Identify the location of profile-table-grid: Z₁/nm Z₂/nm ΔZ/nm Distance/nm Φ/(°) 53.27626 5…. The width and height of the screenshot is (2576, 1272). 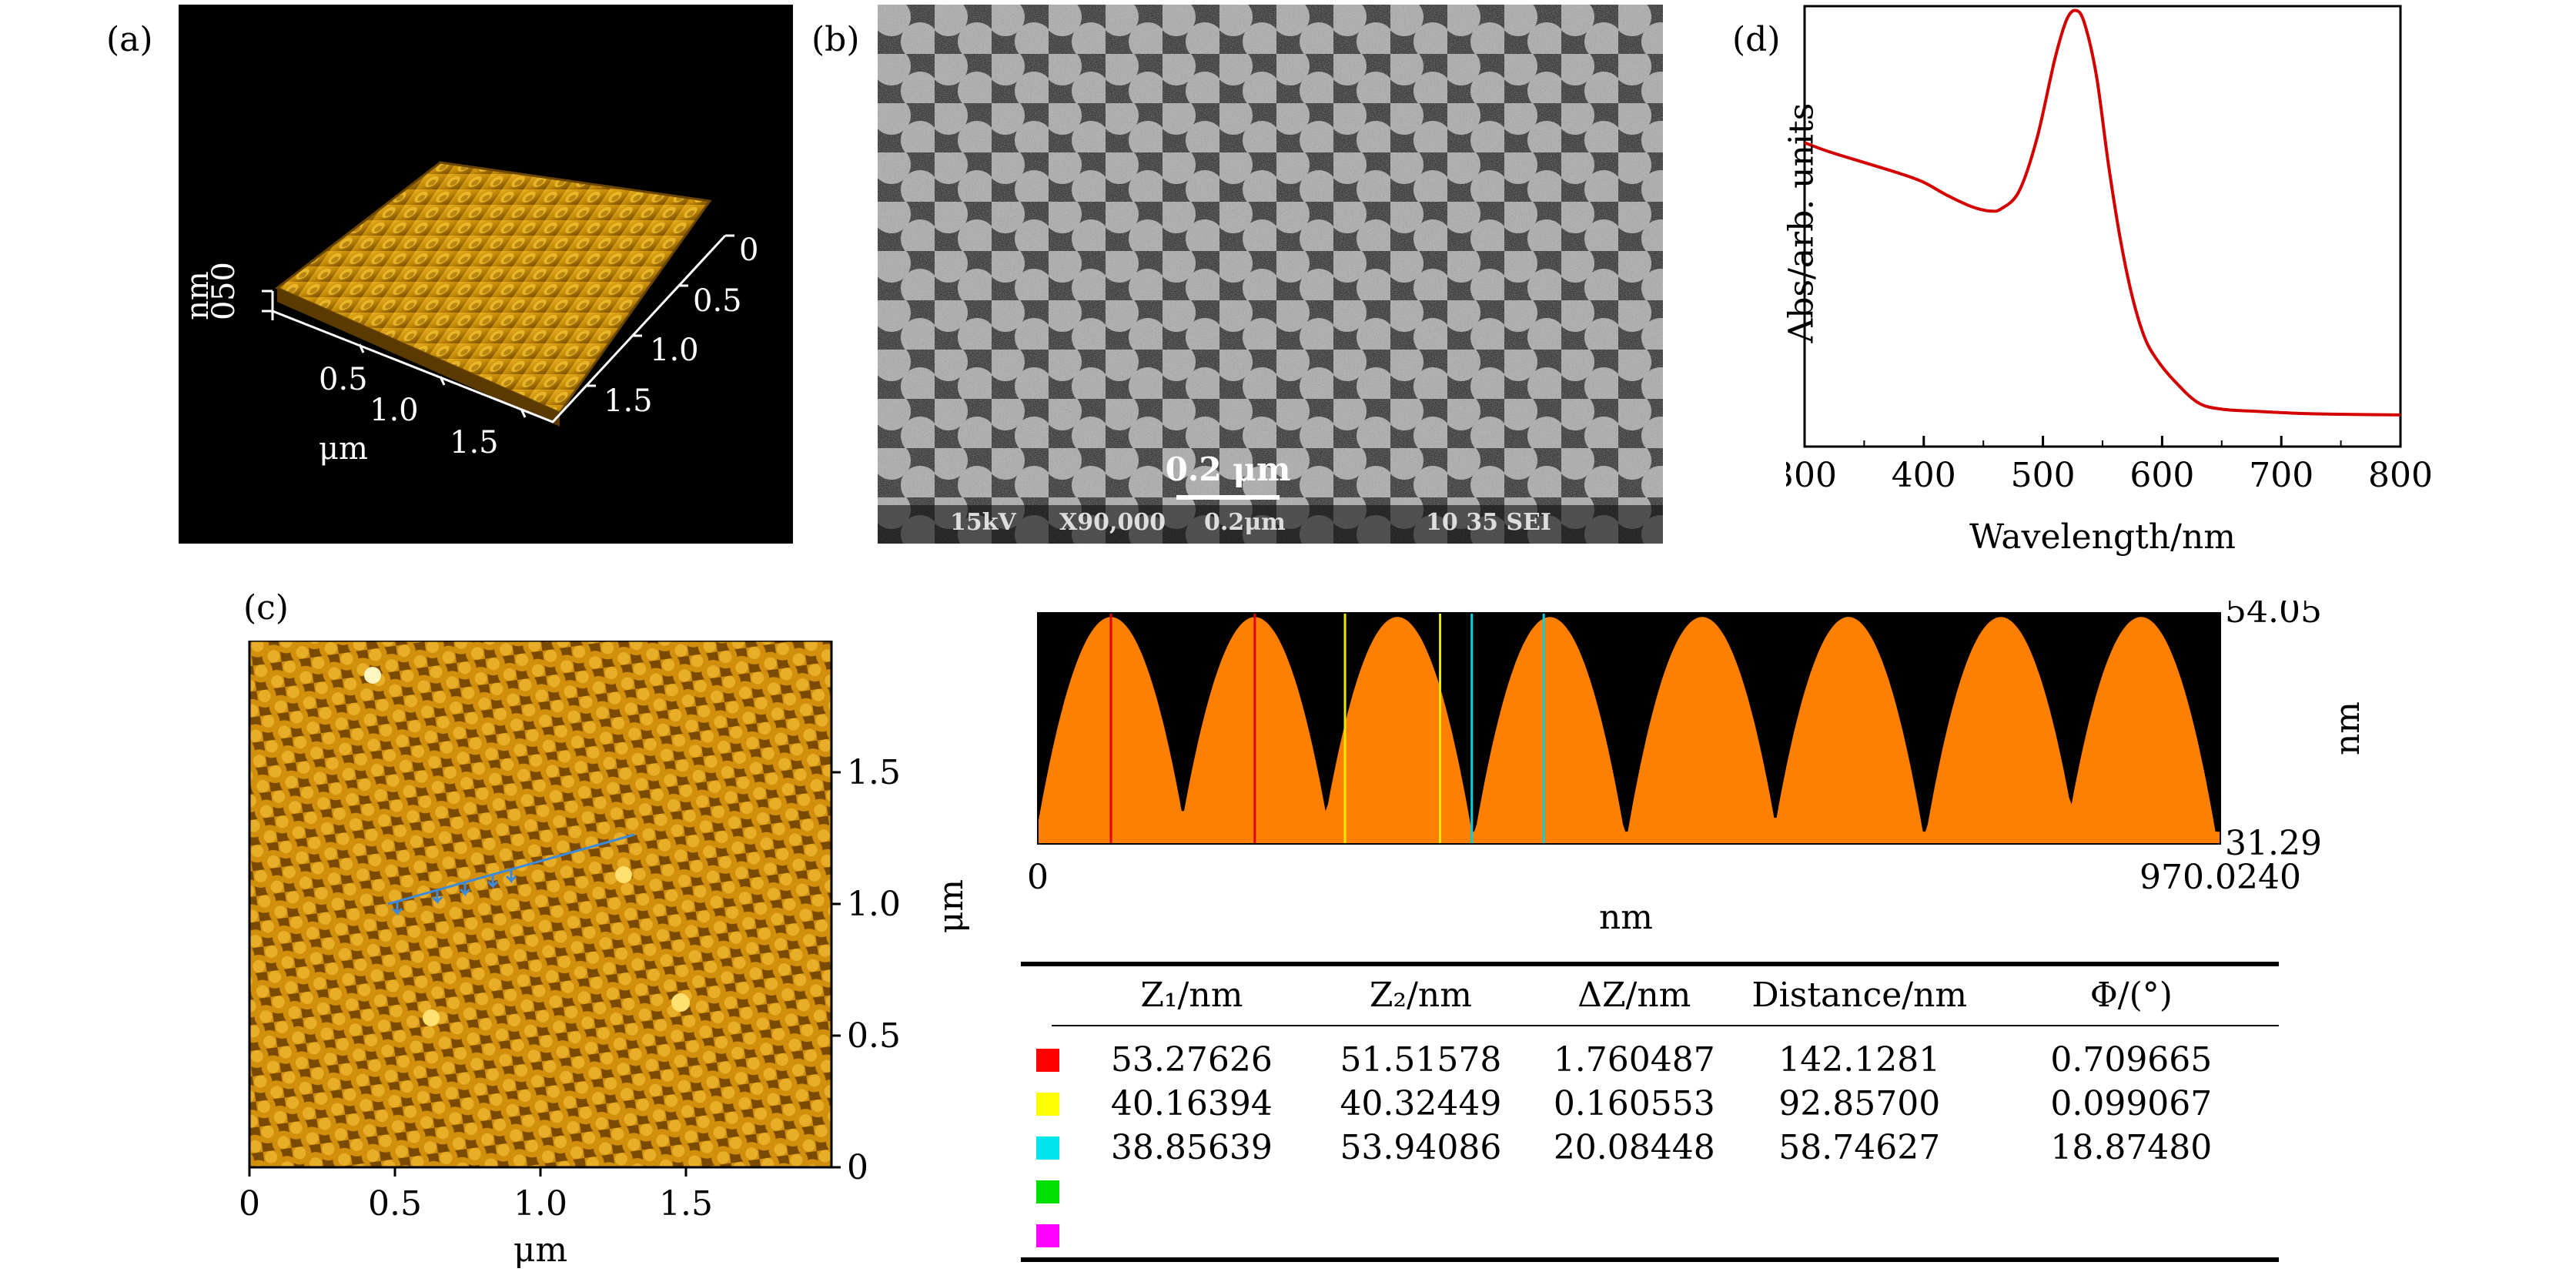
(1650, 1113).